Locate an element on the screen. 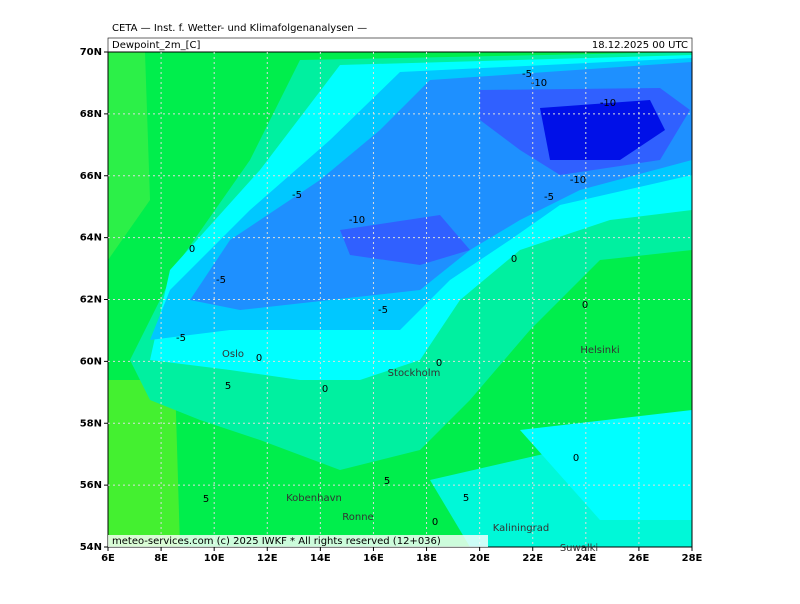 The height and width of the screenshot is (604, 800). lat-label: 68N is located at coordinates (91, 114).